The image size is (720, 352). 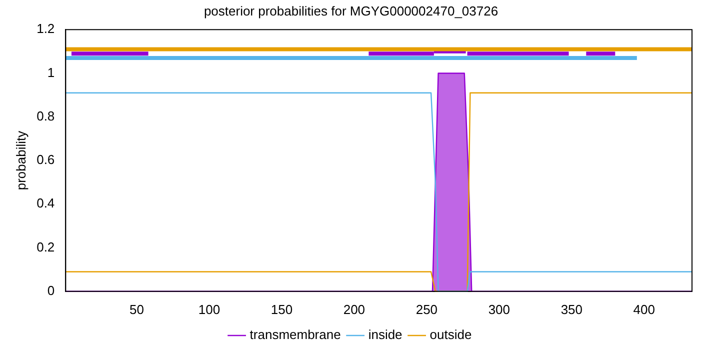 What do you see at coordinates (451, 334) in the screenshot?
I see `legend-label: outside` at bounding box center [451, 334].